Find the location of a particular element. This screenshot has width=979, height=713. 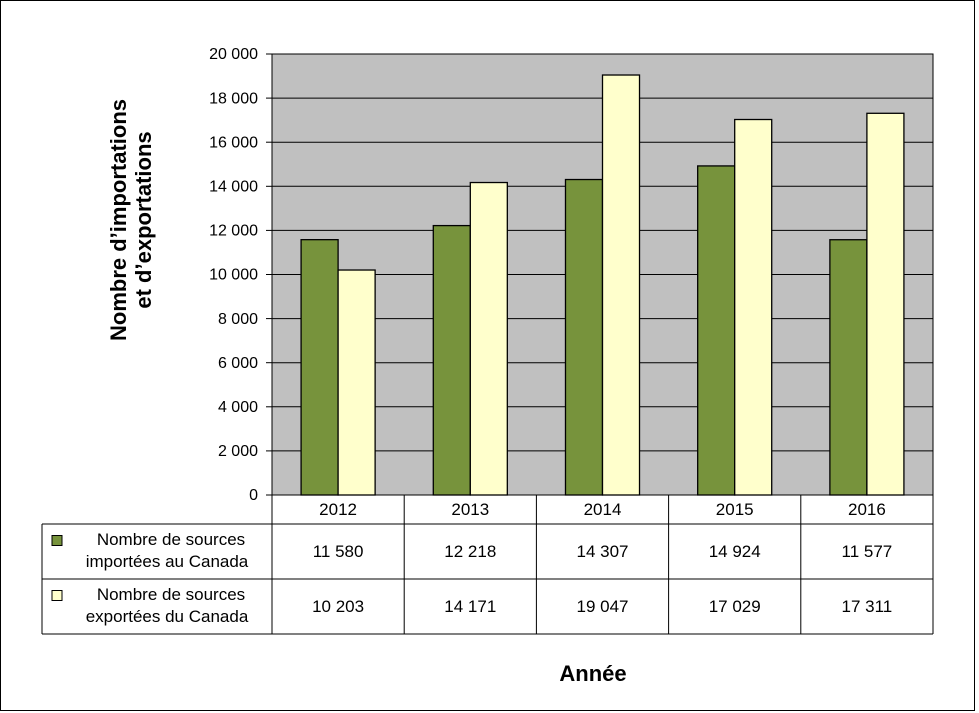

y-axis-title: Nombre d’importations et d’exportations is located at coordinates (131, 220).